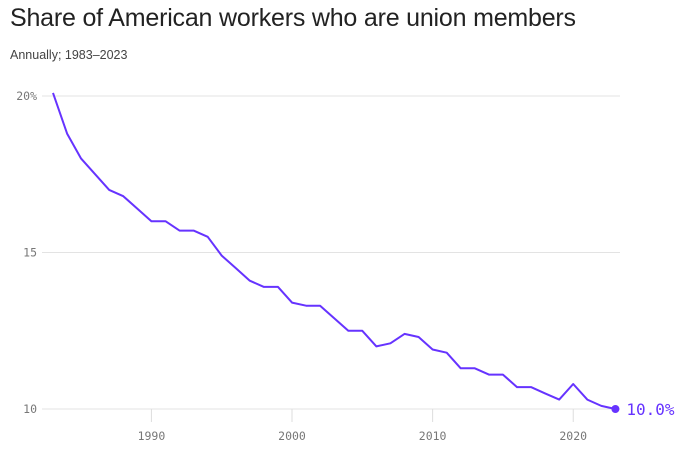 This screenshot has width=700, height=455. What do you see at coordinates (30, 409) in the screenshot?
I see `y-tick-label: 10` at bounding box center [30, 409].